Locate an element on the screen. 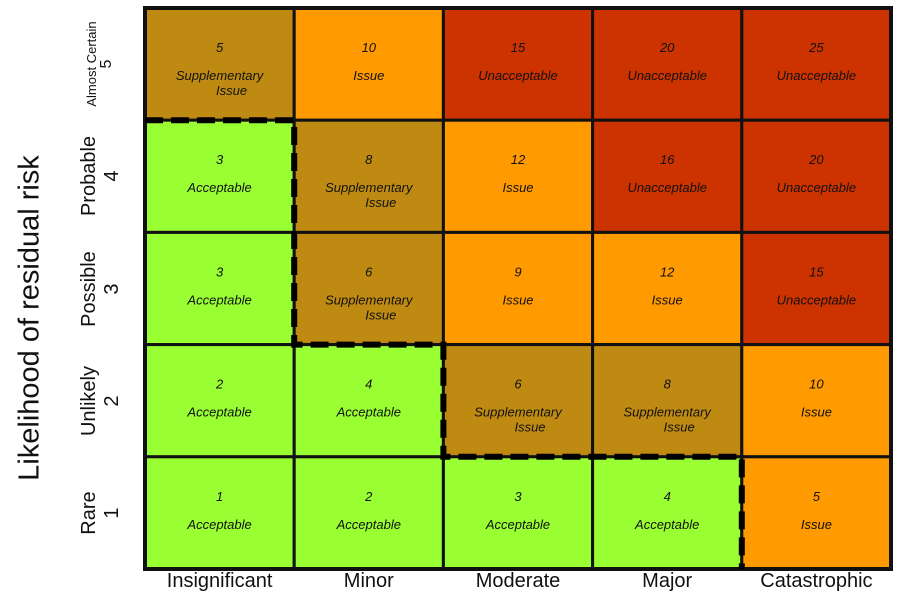 The image size is (900, 605). matrix-cell: 4 Acceptable is located at coordinates (667, 513).